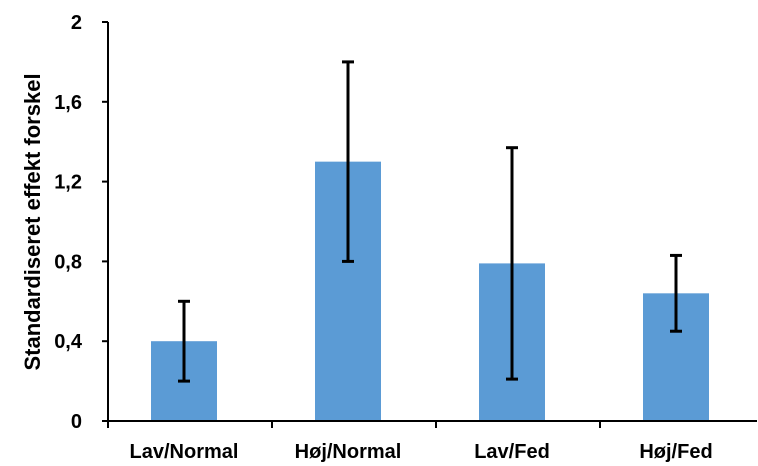 Image resolution: width=758 pixels, height=466 pixels. I want to click on x-tick-label-hoj-normal: Høj/Normal, so click(348, 452).